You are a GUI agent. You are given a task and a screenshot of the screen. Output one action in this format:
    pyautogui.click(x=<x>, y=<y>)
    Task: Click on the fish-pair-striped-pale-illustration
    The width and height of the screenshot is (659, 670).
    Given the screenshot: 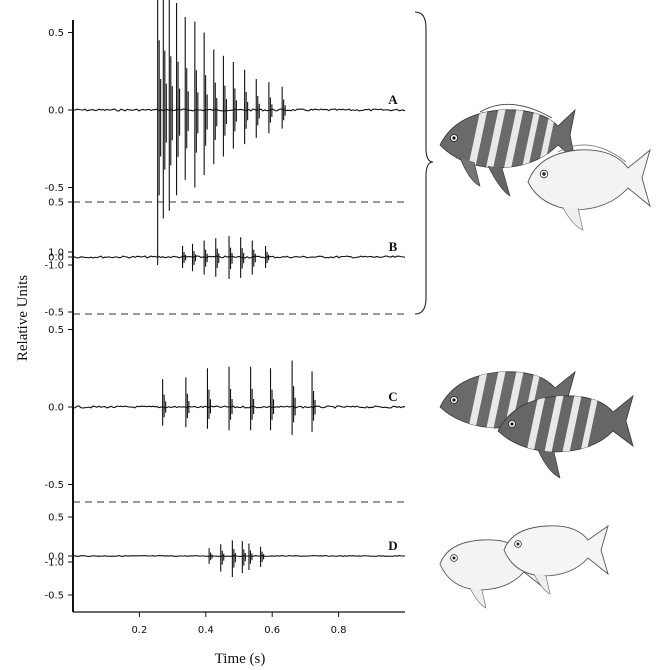 What is the action you would take?
    pyautogui.click(x=545, y=167)
    